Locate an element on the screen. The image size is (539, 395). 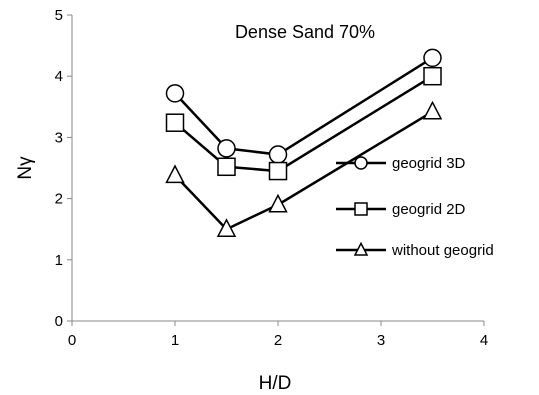
legend-marker-triangle is located at coordinates (361, 248).